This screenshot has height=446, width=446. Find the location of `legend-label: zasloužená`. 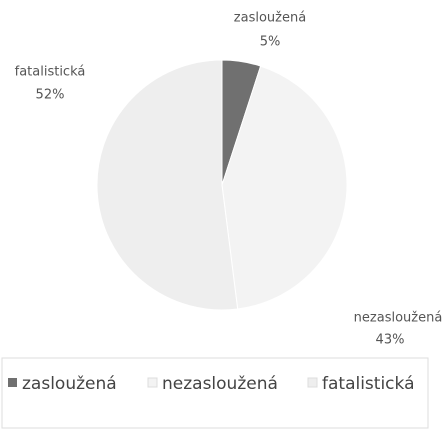

legend-label: zasloužená is located at coordinates (69, 384).